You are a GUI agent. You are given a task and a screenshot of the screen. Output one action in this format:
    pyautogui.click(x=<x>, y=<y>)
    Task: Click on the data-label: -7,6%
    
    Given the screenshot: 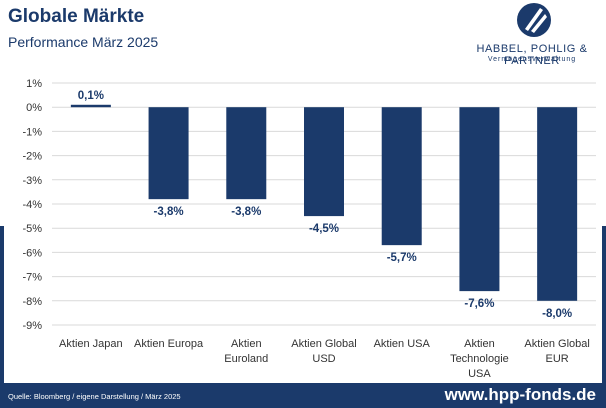 What is the action you would take?
    pyautogui.click(x=479, y=304)
    